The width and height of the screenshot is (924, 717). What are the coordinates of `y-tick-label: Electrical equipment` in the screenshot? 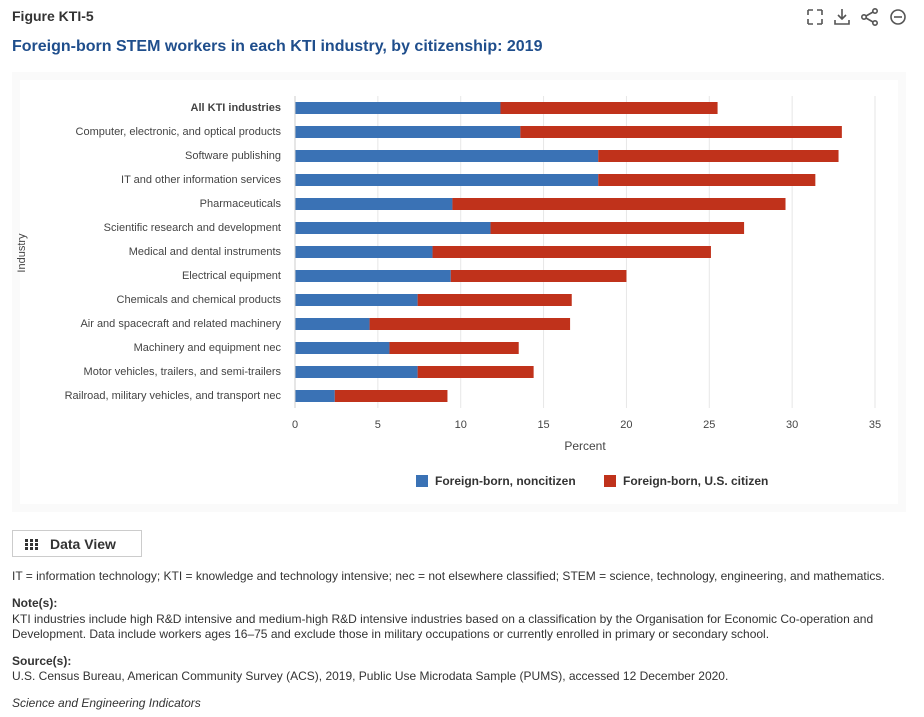 It's located at (231, 276).